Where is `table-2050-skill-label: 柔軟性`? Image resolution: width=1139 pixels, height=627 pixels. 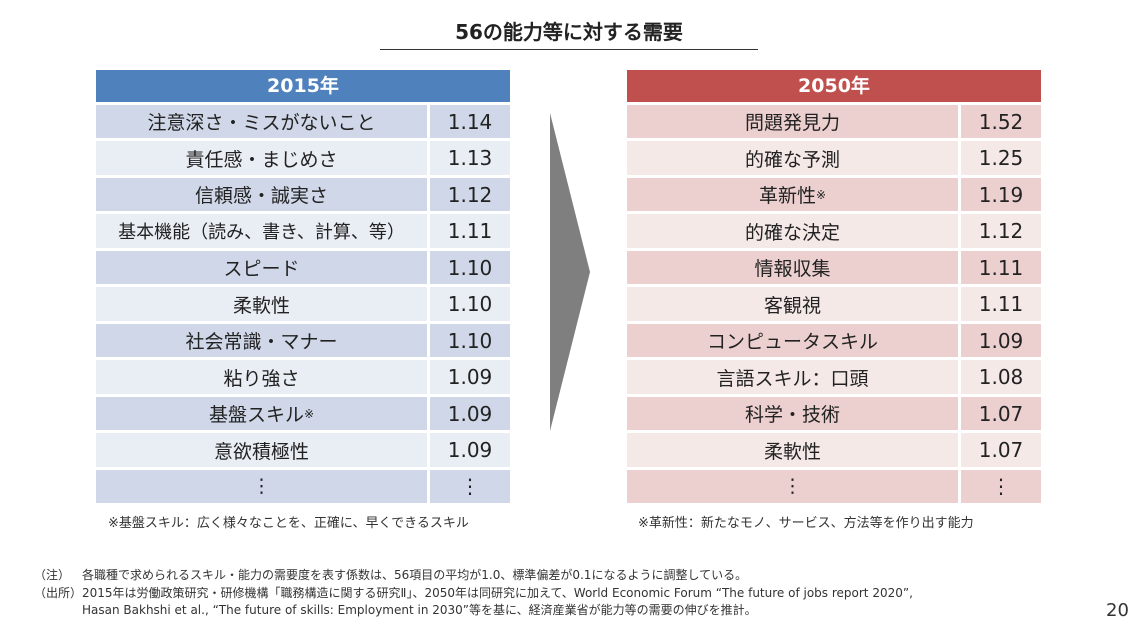
table-2050-skill-label: 柔軟性 is located at coordinates (792, 450).